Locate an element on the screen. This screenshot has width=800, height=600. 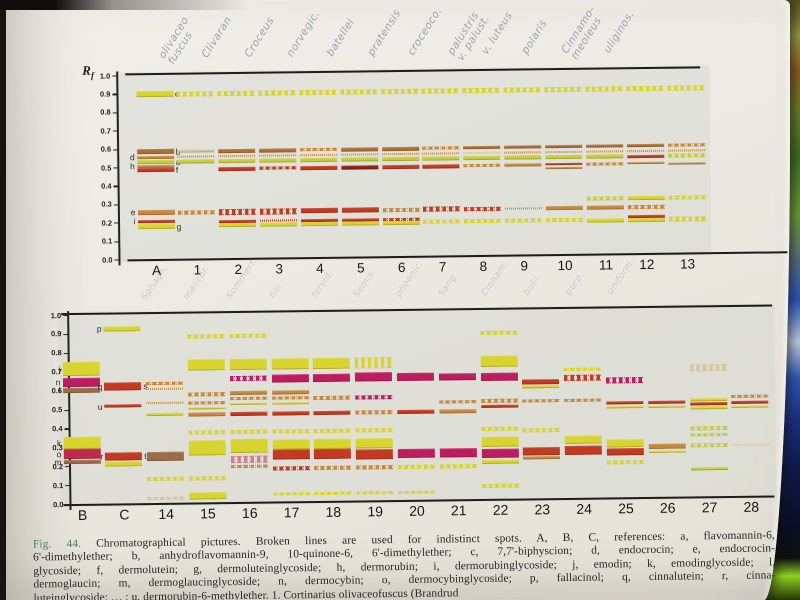
handwritten-species-name-faint: filii is located at coordinates (276, 291).